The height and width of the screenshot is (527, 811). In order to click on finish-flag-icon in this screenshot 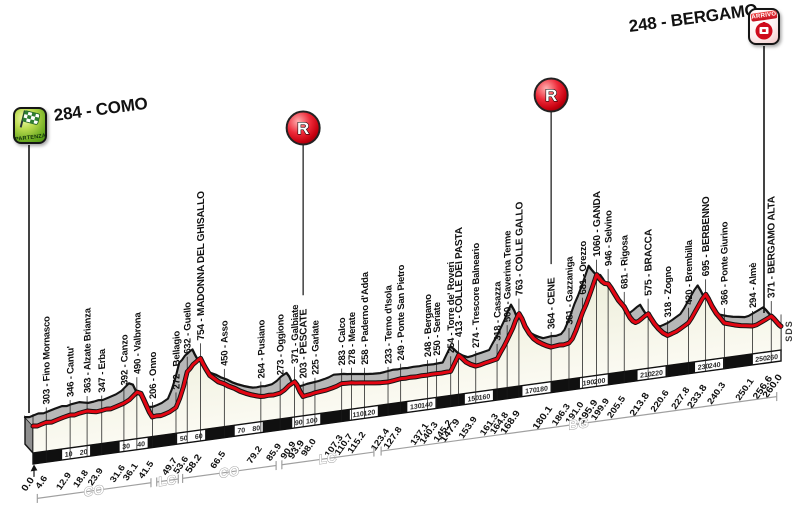, I will do `click(764, 31)`.